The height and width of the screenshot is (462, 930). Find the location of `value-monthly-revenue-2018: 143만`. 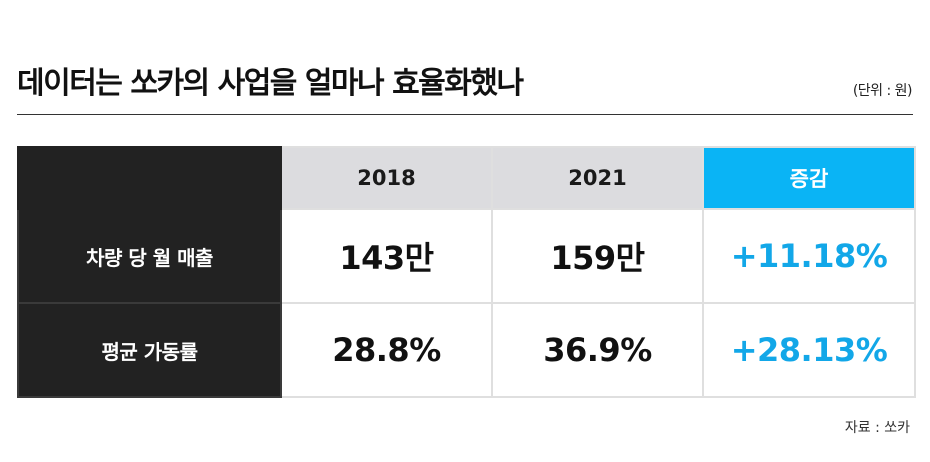

value-monthly-revenue-2018: 143만 is located at coordinates (386, 256).